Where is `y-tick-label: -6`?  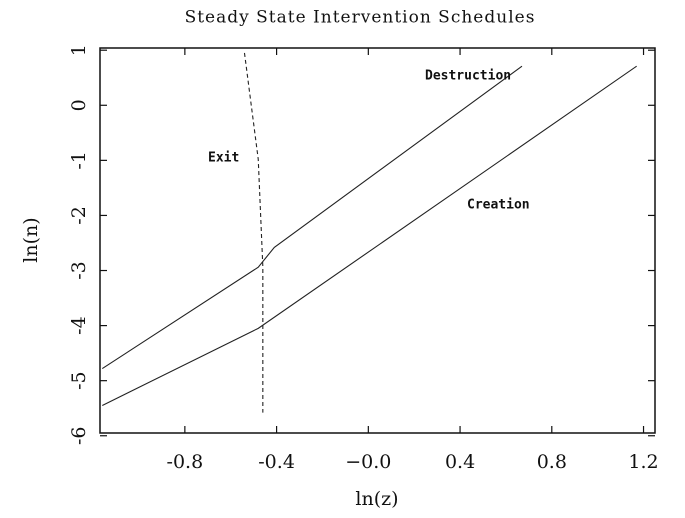
y-tick-label: -6 is located at coordinates (79, 435).